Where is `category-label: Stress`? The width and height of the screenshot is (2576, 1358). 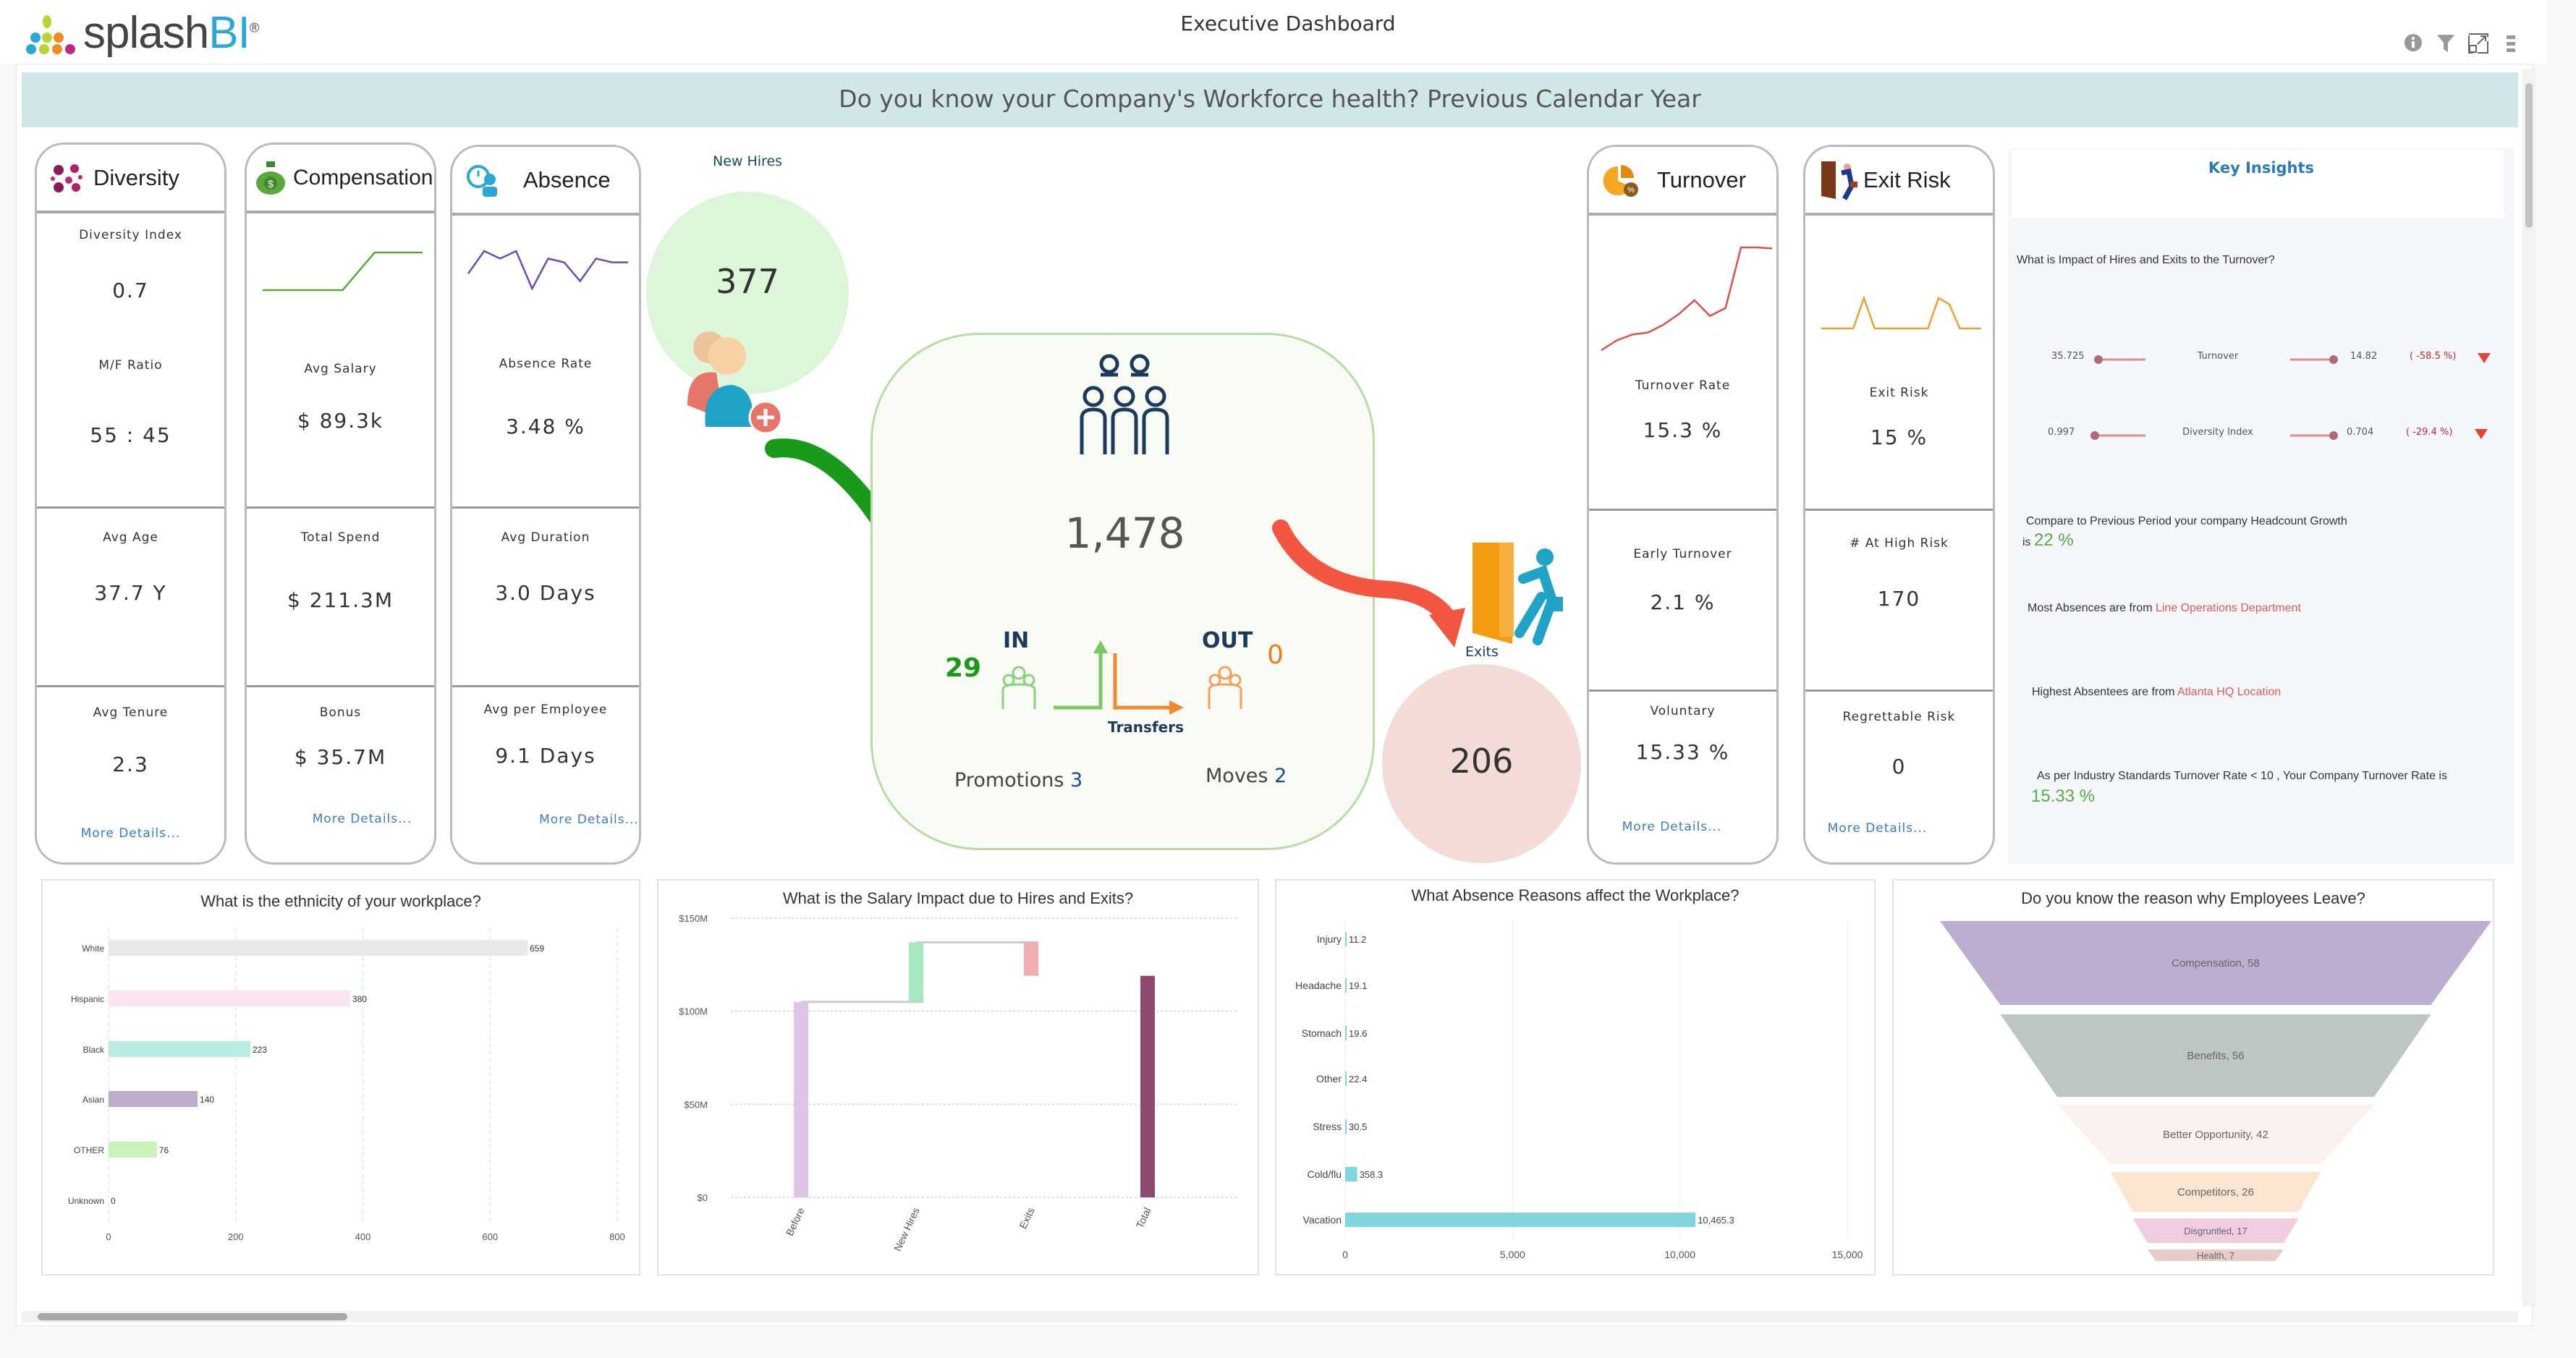
category-label: Stress is located at coordinates (1327, 1126).